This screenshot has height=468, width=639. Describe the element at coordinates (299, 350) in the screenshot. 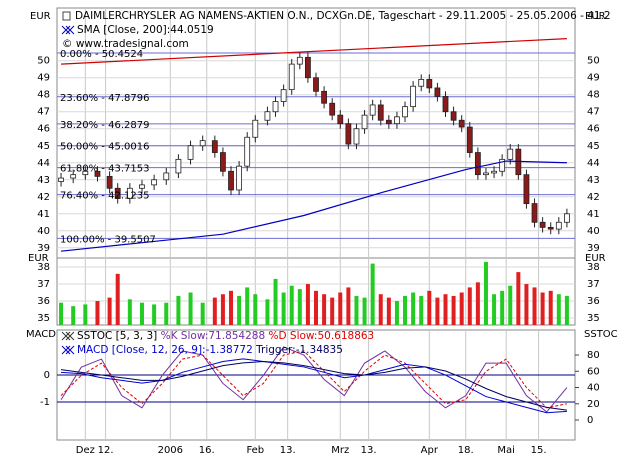

I see `trigger-legend: Trigger:-1.34835` at that location.